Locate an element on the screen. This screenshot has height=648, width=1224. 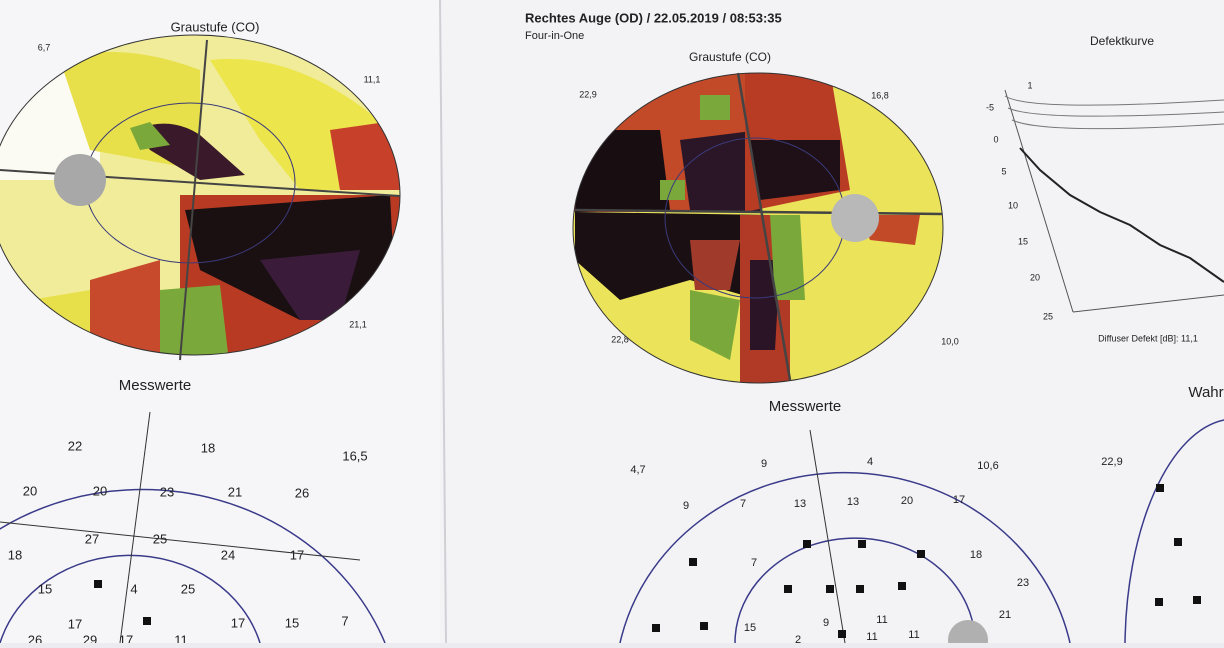
diffuse-defect: Diffuser Defekt [dB]: 11,1 is located at coordinates (1148, 338).